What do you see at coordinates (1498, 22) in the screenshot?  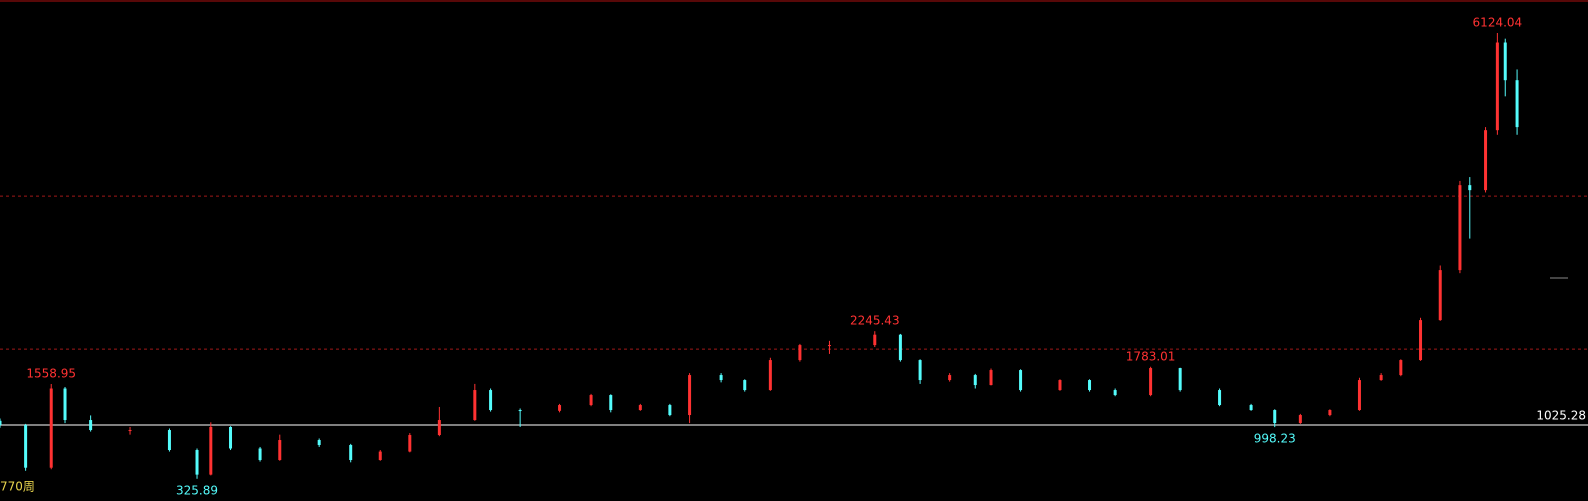 I see `extreme-label: 6124.04` at bounding box center [1498, 22].